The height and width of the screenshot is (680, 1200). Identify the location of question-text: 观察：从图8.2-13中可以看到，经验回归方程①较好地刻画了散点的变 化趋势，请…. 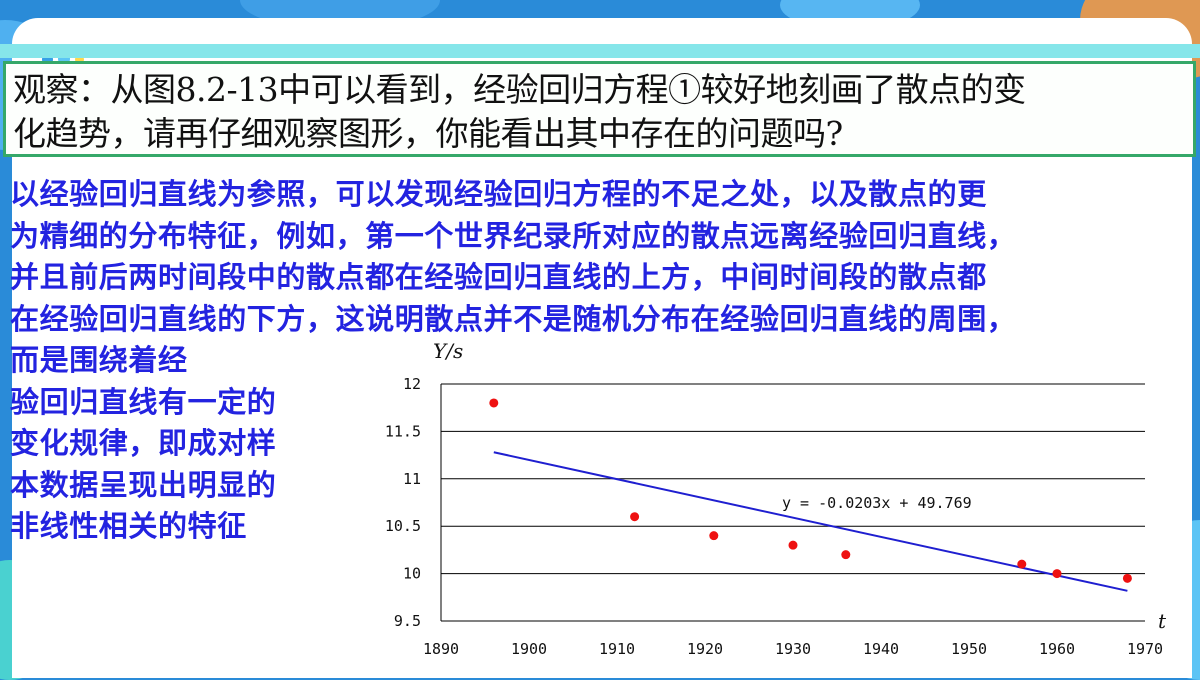
(603, 112).